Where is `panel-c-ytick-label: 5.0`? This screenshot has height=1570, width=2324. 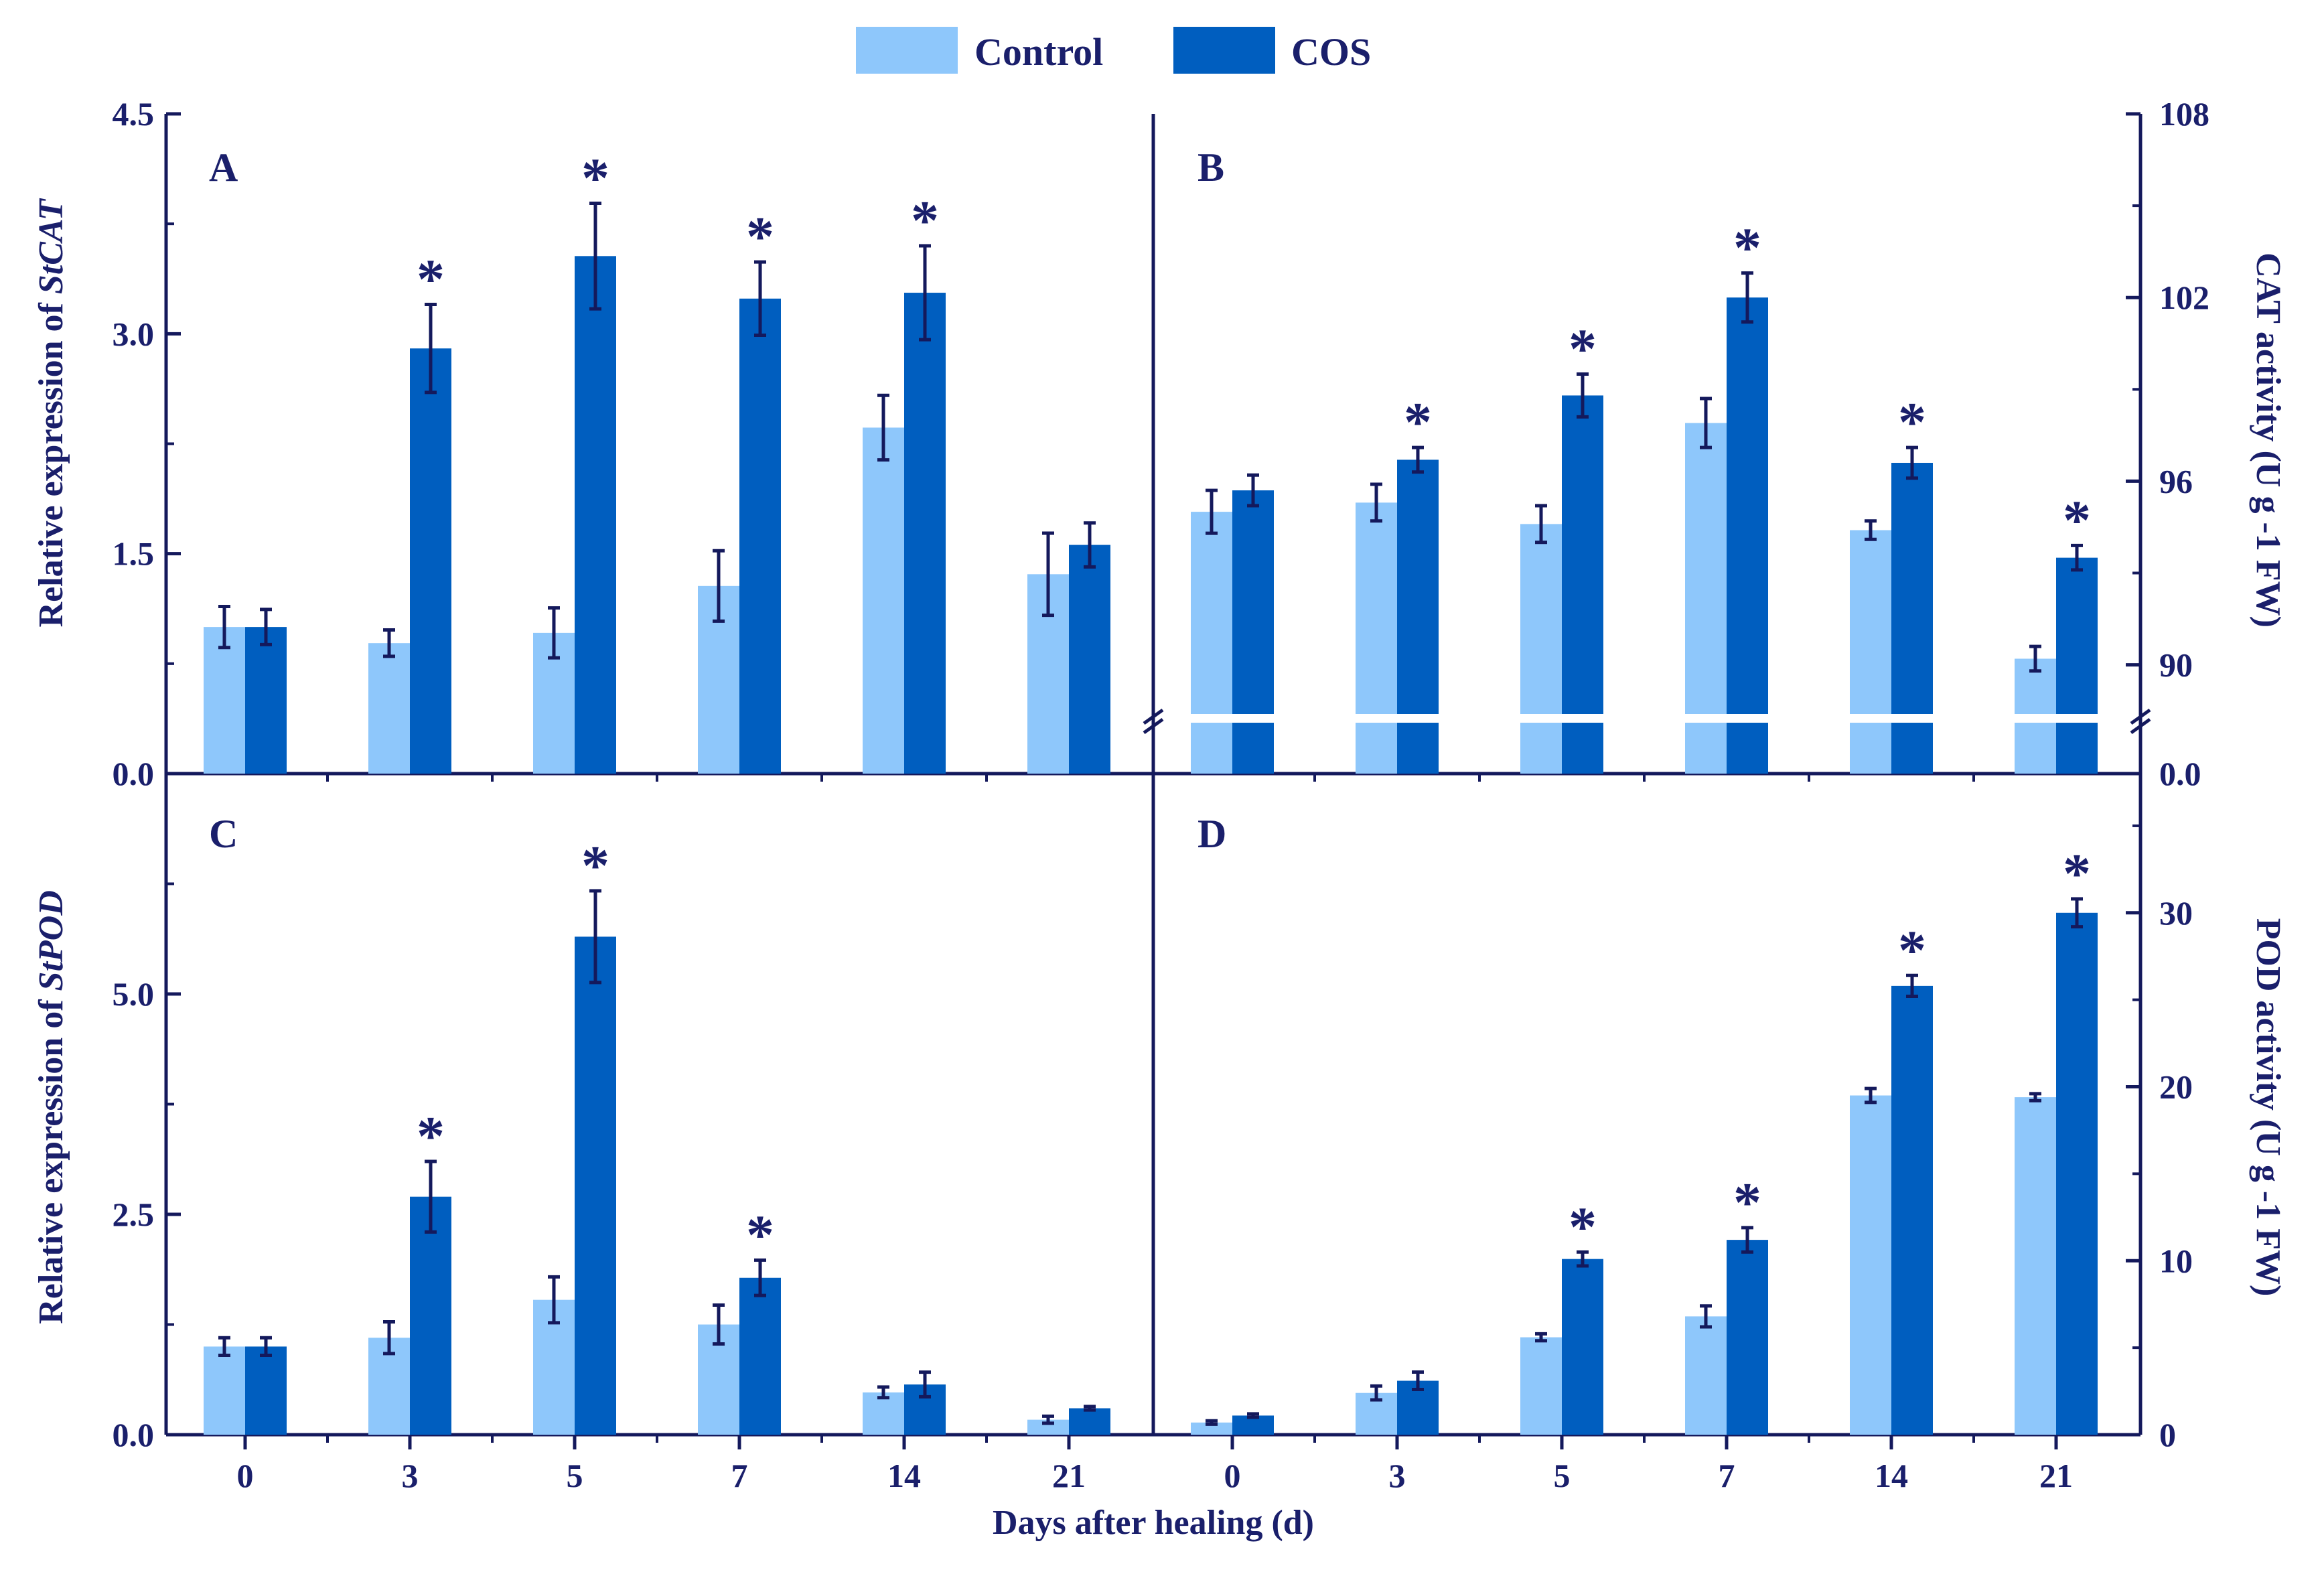
panel-c-ytick-label: 5.0 is located at coordinates (134, 994).